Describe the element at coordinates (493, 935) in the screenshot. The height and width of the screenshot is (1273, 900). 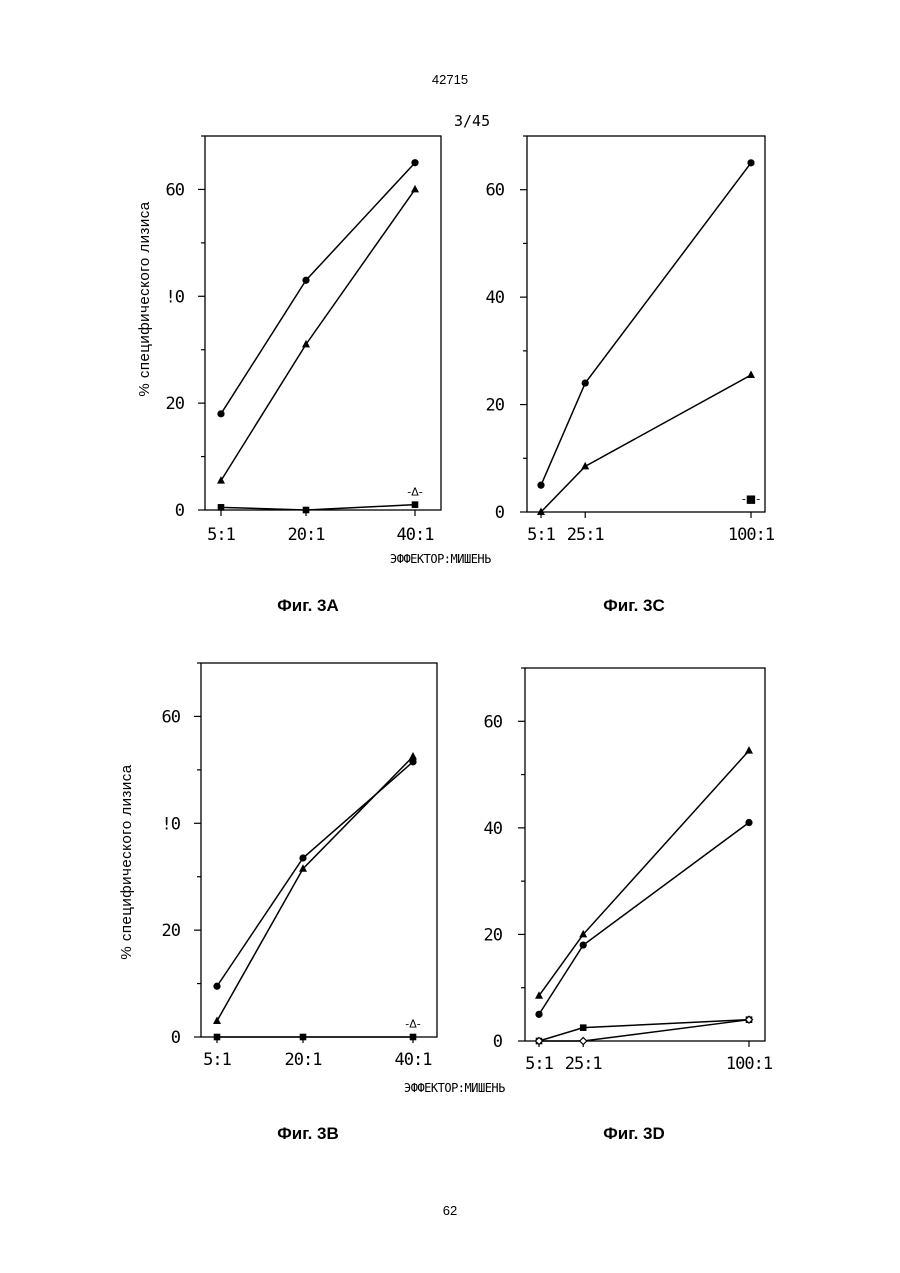
I see `y-tick-label: 20` at that location.